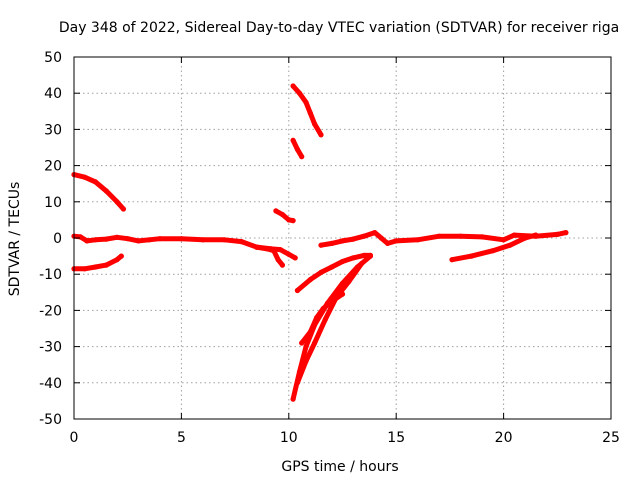 The width and height of the screenshot is (640, 480). Describe the element at coordinates (181, 438) in the screenshot. I see `x-tick-label: 5` at that location.